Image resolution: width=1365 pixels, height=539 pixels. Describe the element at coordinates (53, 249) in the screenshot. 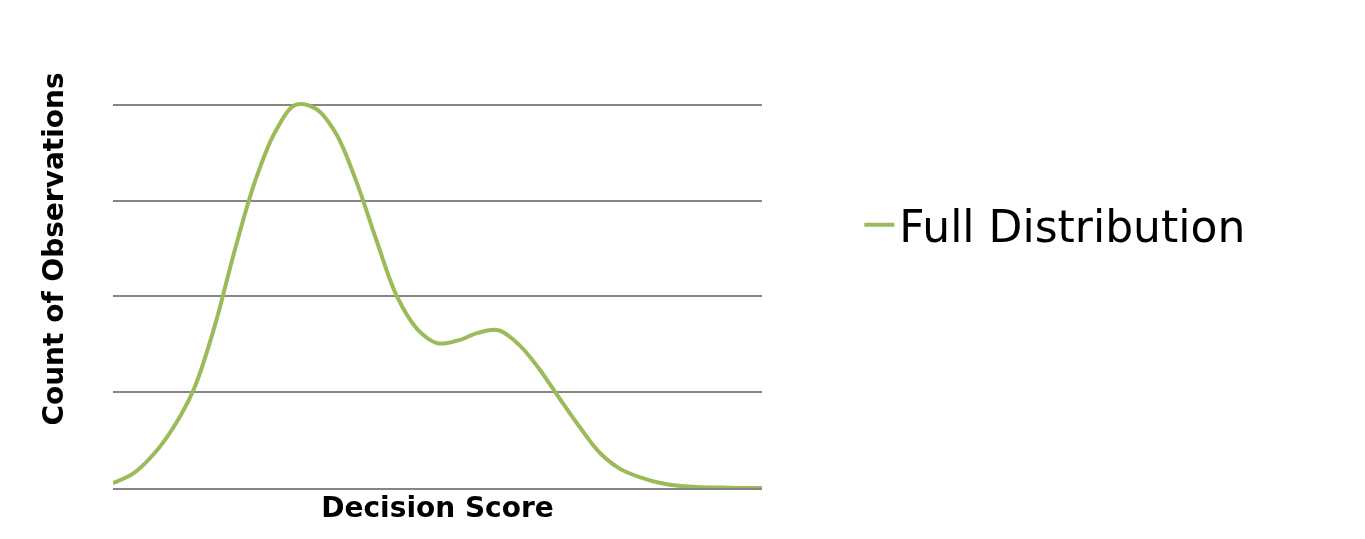

I see `y-axis-title: Count of Observations` at that location.